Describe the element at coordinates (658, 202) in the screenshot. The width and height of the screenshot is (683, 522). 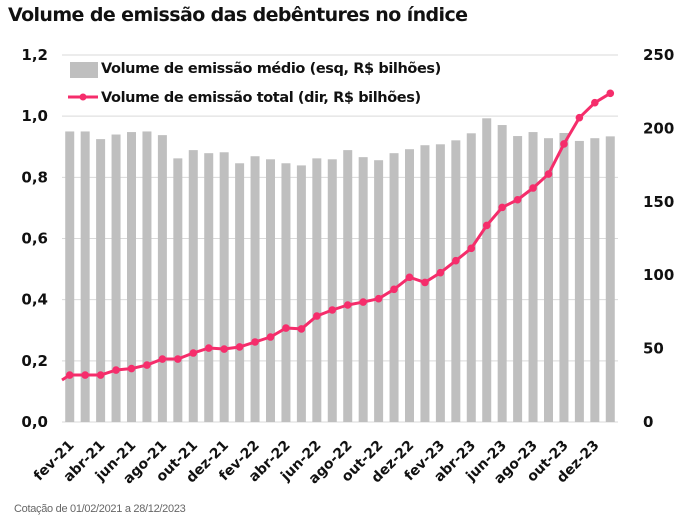
I see `y-right-tick-label: 150` at that location.